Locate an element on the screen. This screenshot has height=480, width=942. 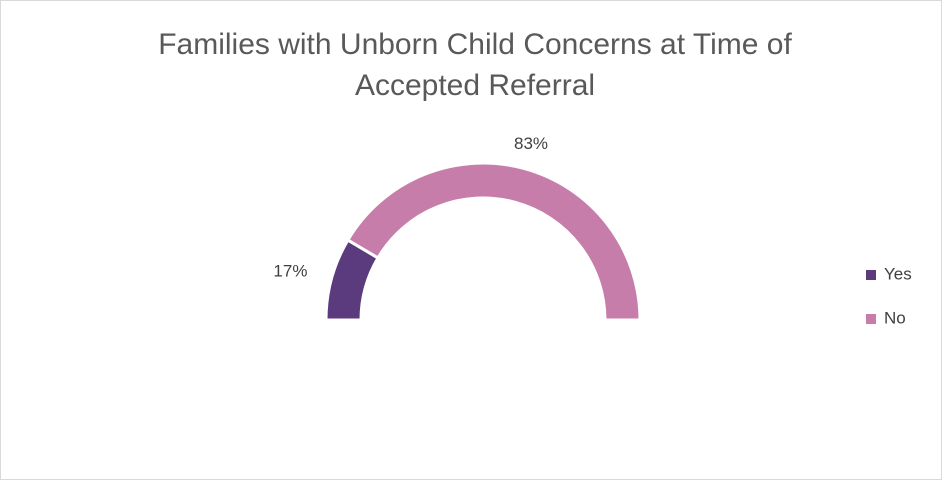
data-label: 17% is located at coordinates (290, 270).